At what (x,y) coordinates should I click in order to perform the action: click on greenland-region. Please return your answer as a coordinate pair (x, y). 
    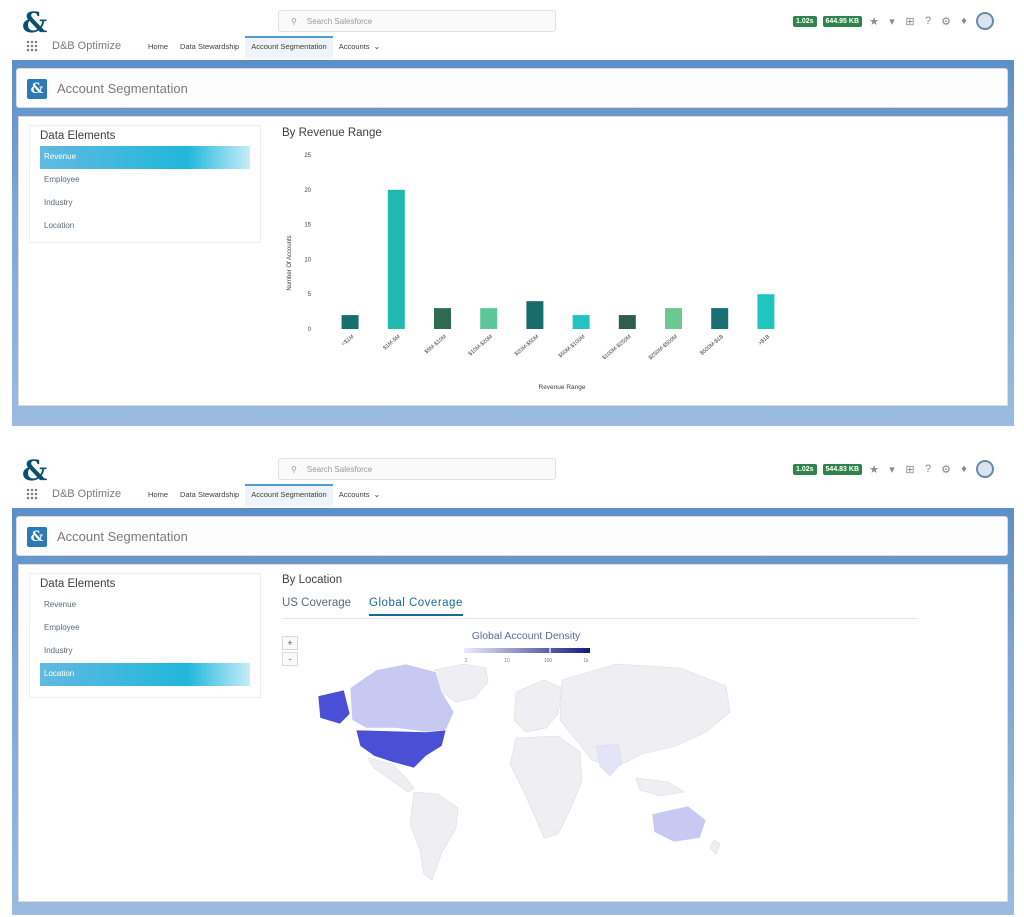
    Looking at the image, I should click on (461, 683).